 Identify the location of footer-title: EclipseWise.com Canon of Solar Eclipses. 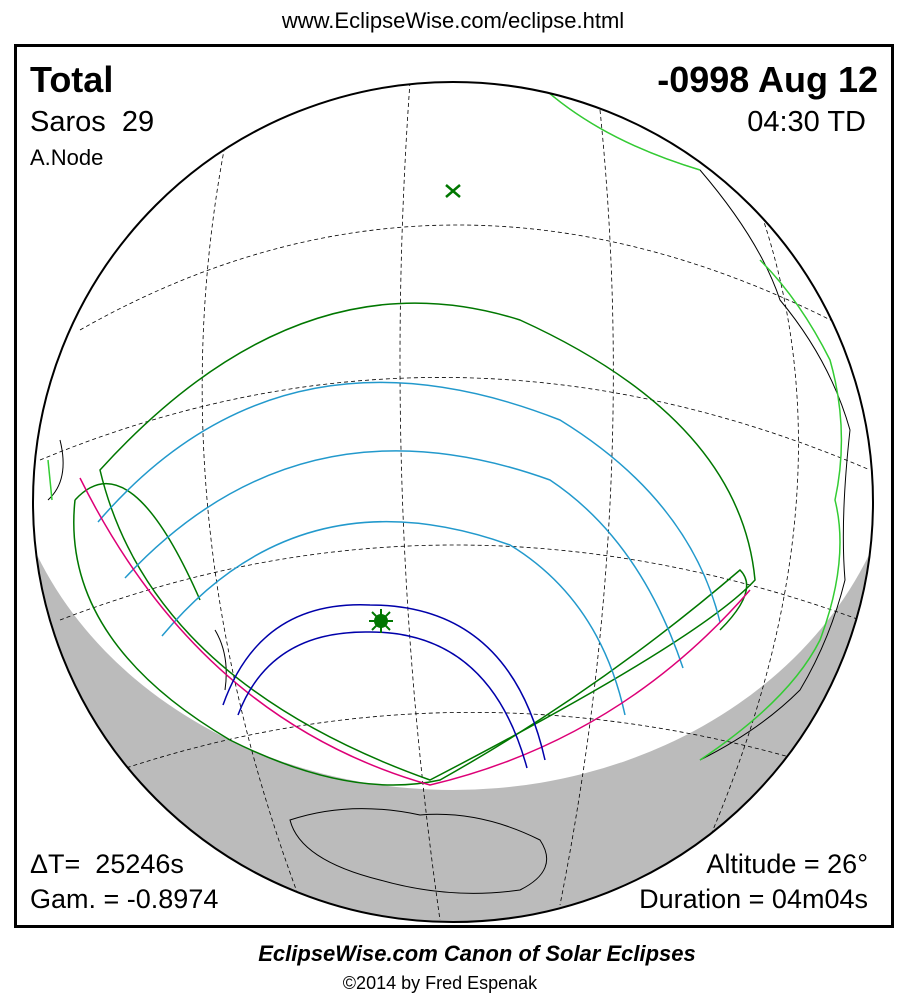
(477, 953).